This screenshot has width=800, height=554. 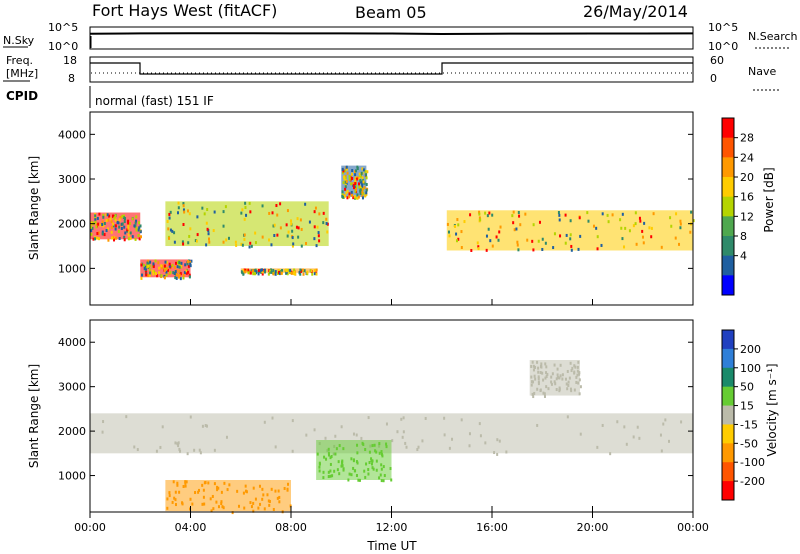 I want to click on velocity-cbar-swatch, so click(x=728, y=434).